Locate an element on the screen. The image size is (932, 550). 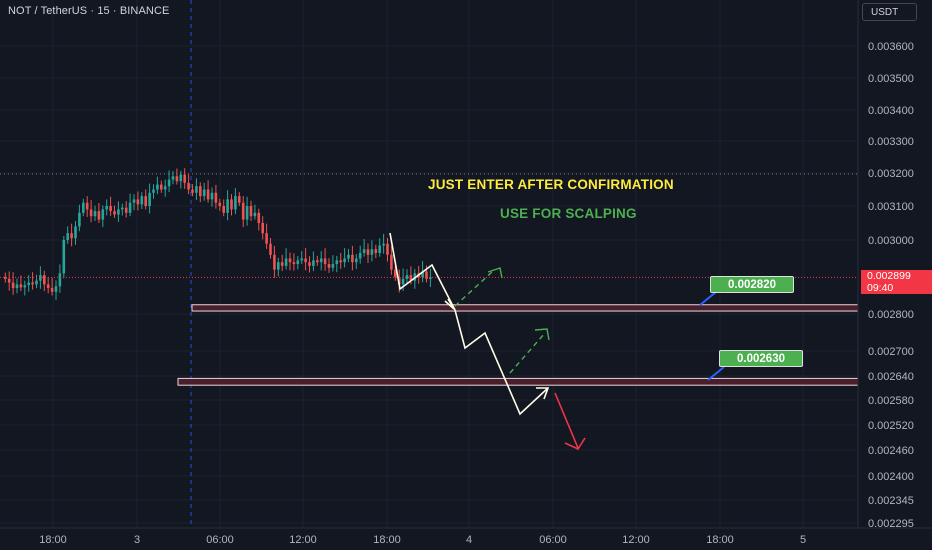
supply-zone is located at coordinates (525, 308).